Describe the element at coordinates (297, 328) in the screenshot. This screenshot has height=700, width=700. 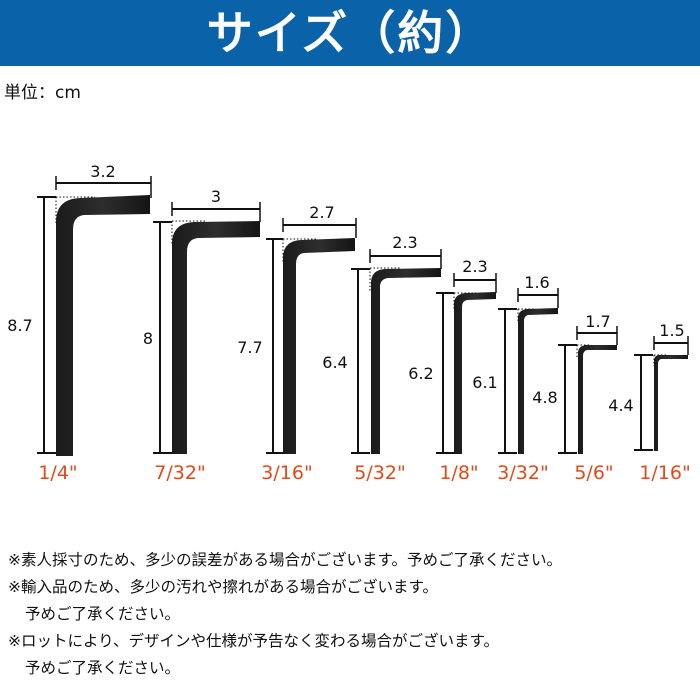
I see `hex-key-3-16: 2.7 7.7` at that location.